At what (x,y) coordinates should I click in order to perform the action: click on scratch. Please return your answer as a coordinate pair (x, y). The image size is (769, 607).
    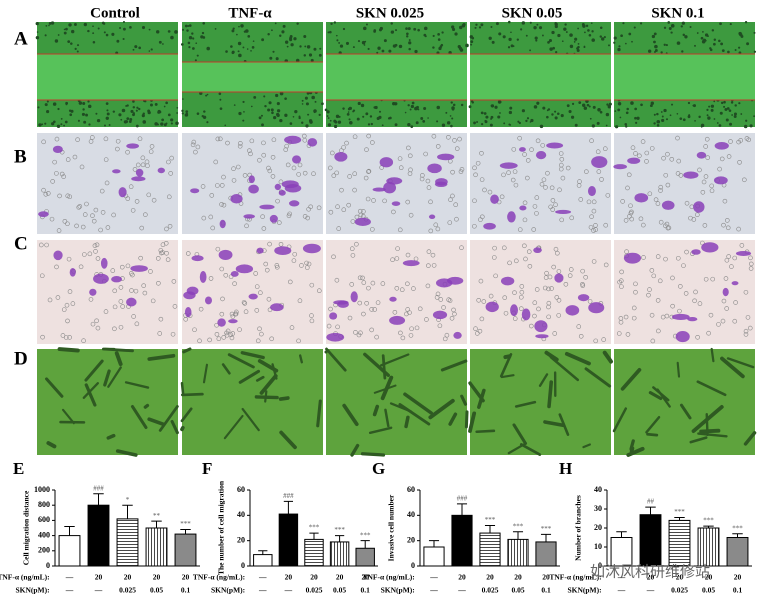
    Looking at the image, I should click on (107, 77).